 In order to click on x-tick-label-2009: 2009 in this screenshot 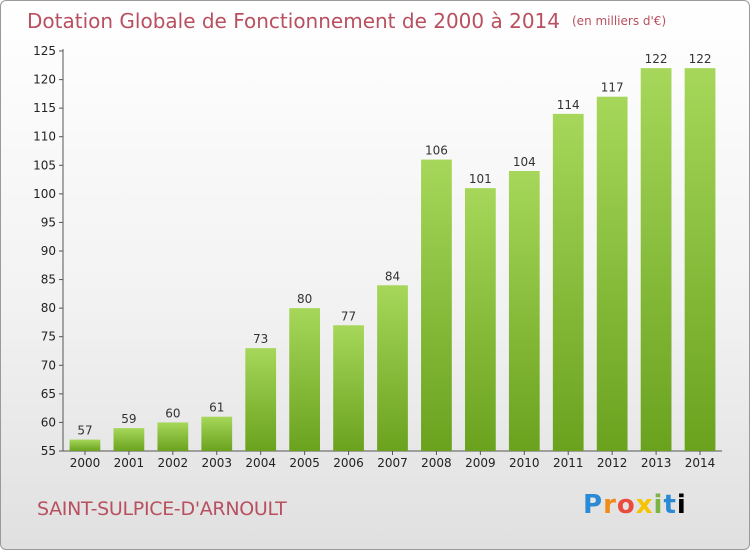, I will do `click(480, 463)`.